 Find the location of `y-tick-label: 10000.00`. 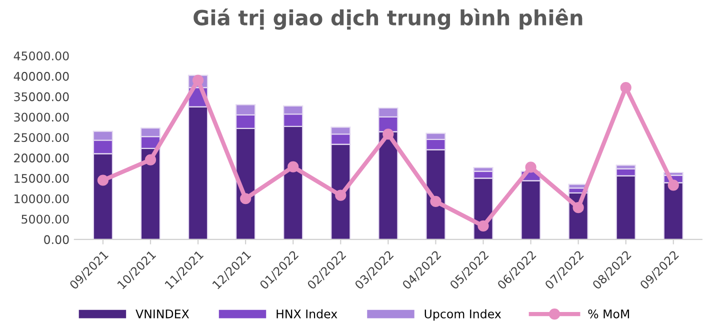

y-tick-label: 10000.00 is located at coordinates (41, 199).